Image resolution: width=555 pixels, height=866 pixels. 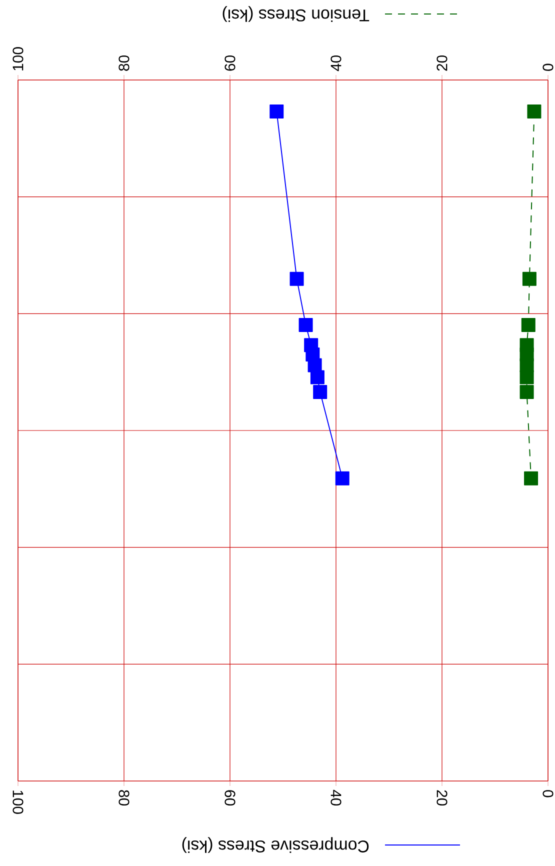 I want to click on x2-axis-title: Tension Stress (ksi), so click(x=296, y=14).